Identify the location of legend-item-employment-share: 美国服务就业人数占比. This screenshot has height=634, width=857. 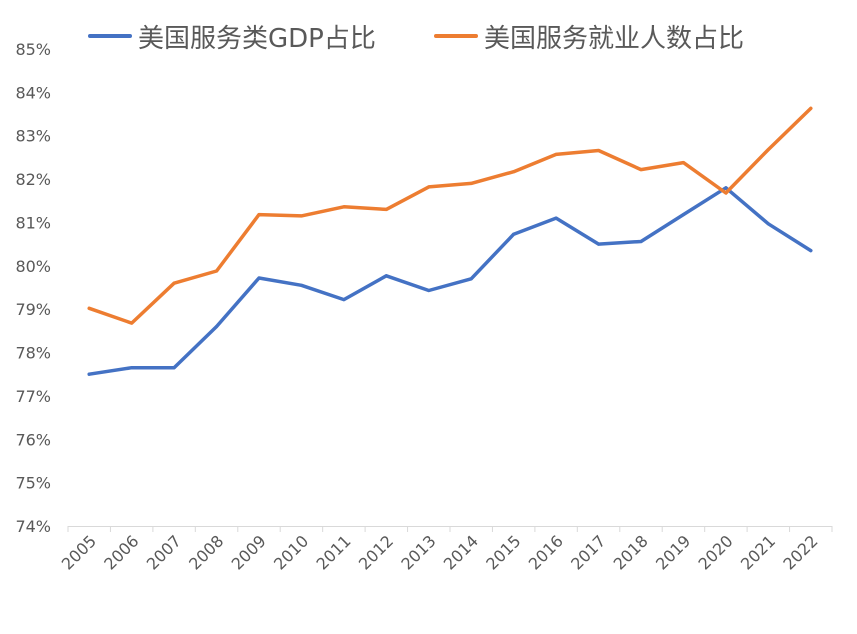
(589, 36).